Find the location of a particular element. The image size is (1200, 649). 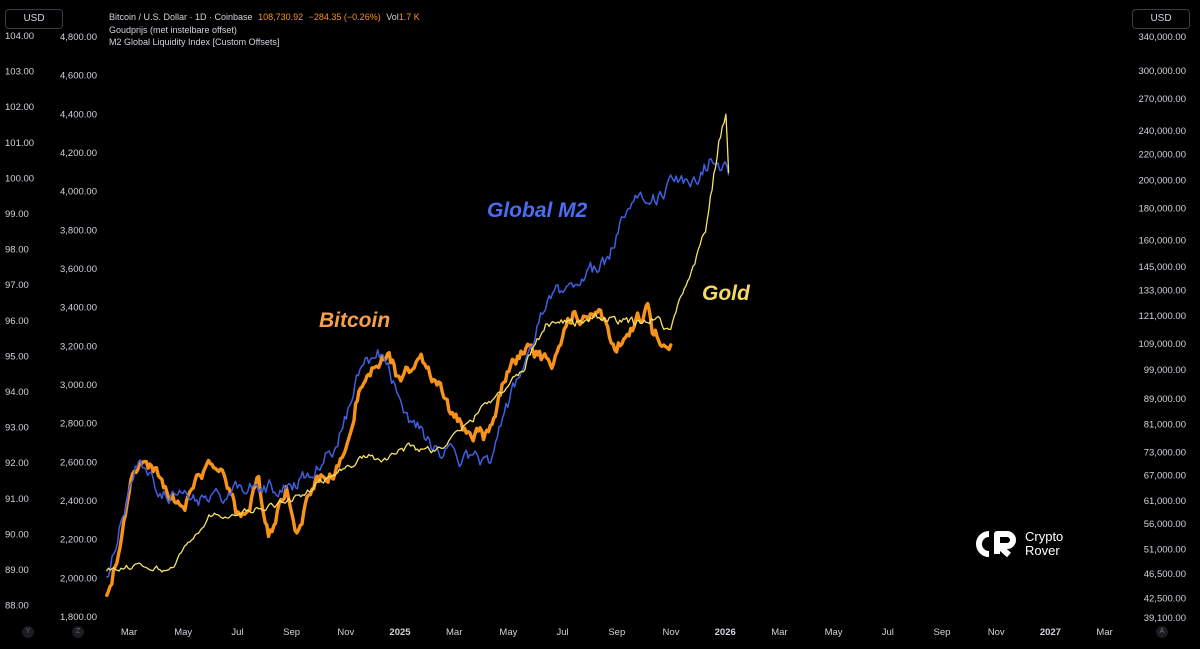

tick-left-outer: 96.00 is located at coordinates (17, 321).